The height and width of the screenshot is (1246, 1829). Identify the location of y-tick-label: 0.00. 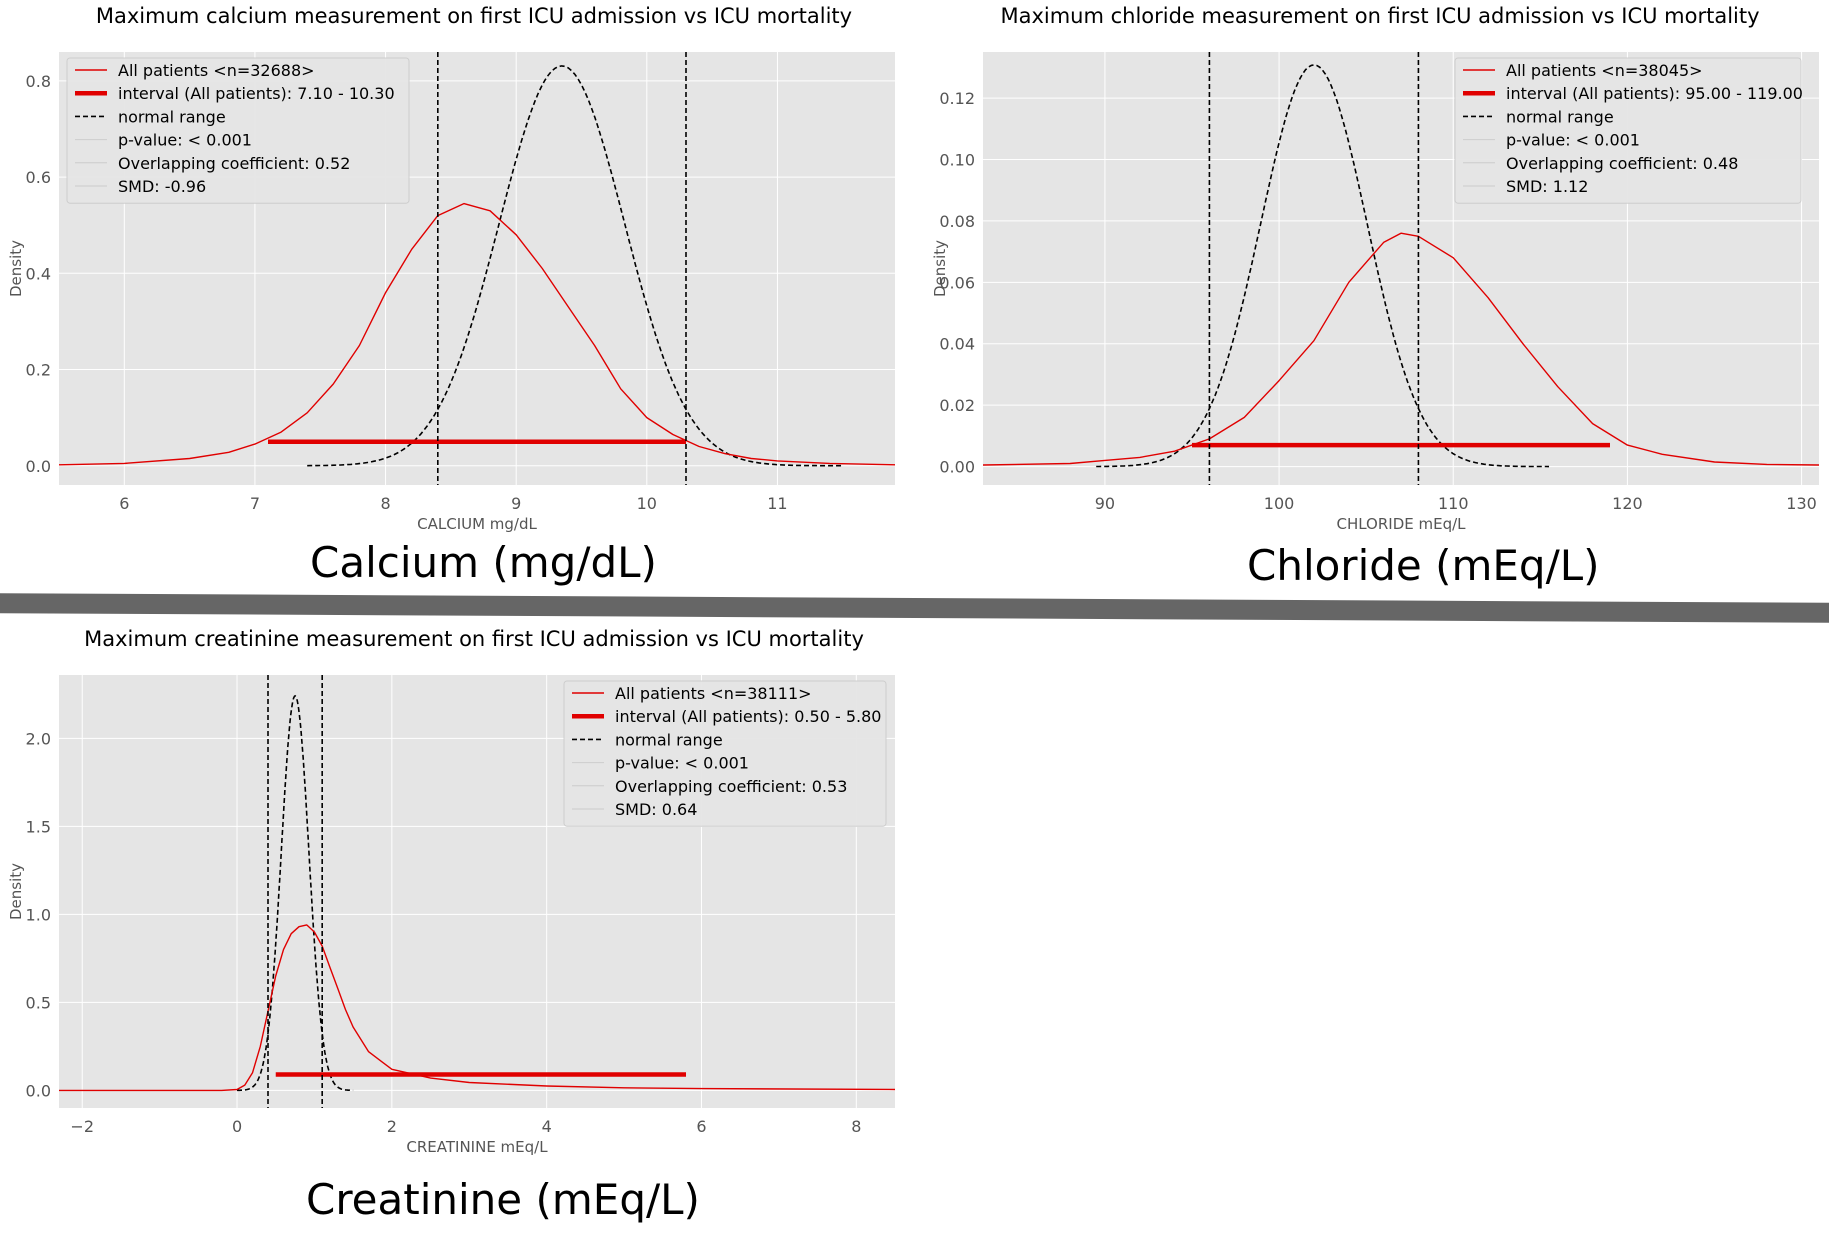
(957, 467).